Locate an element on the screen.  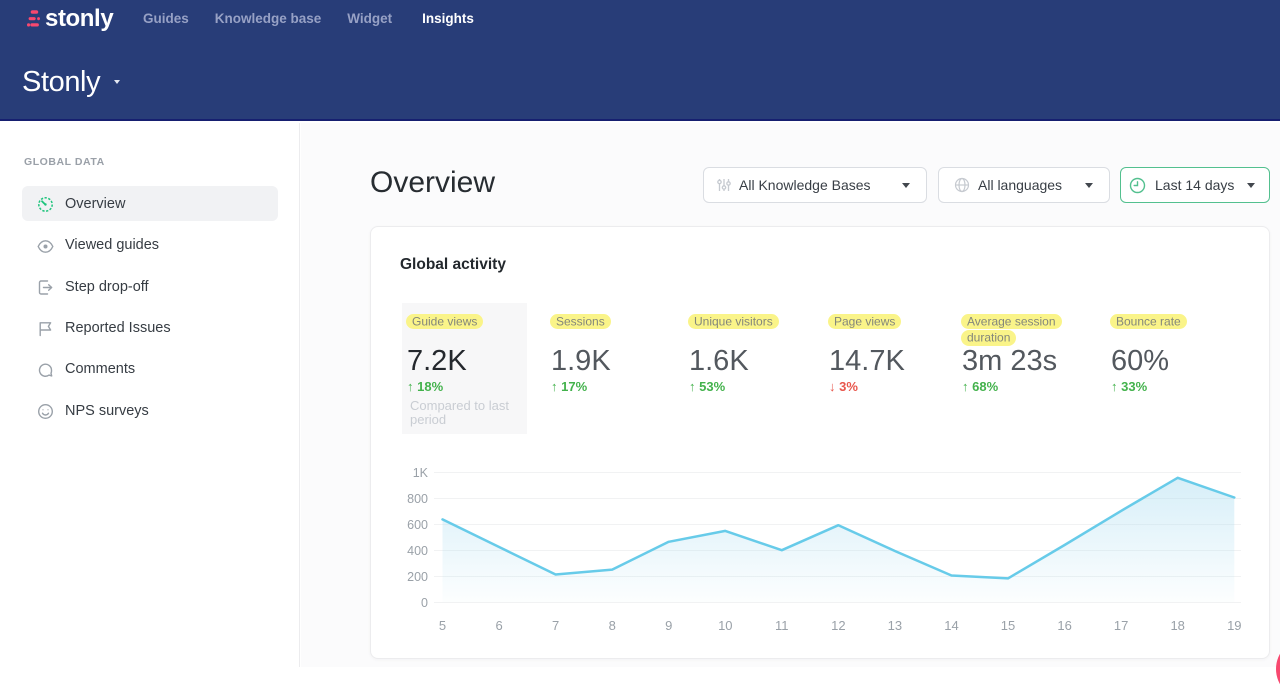
svg-text: 0 is located at coordinates (424, 603).